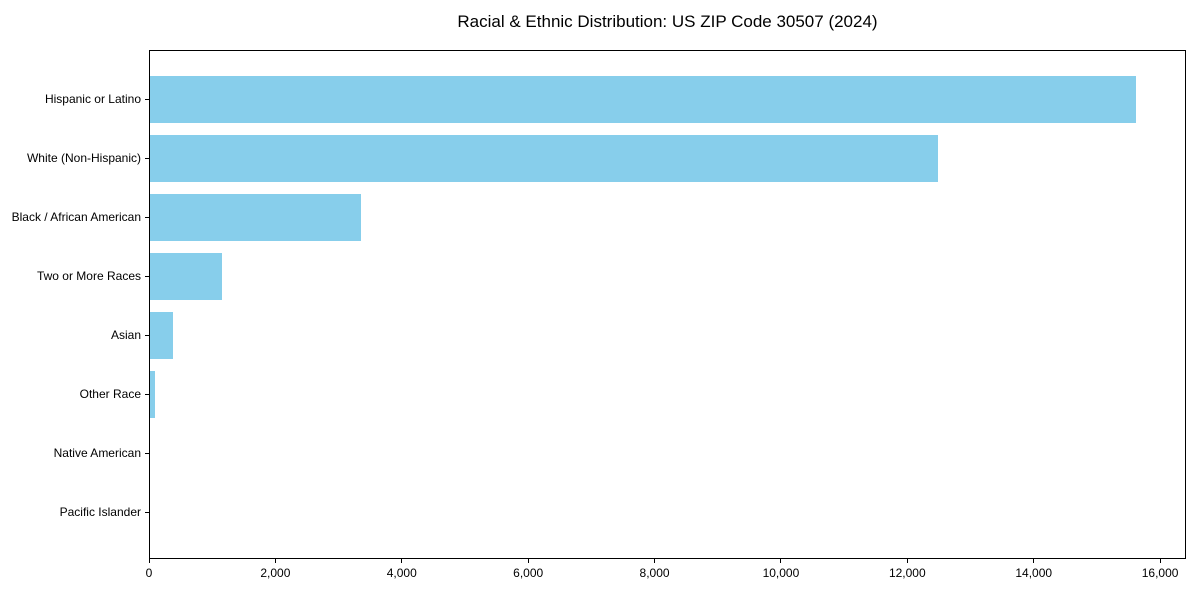  Describe the element at coordinates (161, 335) in the screenshot. I see `bar-asian` at that location.